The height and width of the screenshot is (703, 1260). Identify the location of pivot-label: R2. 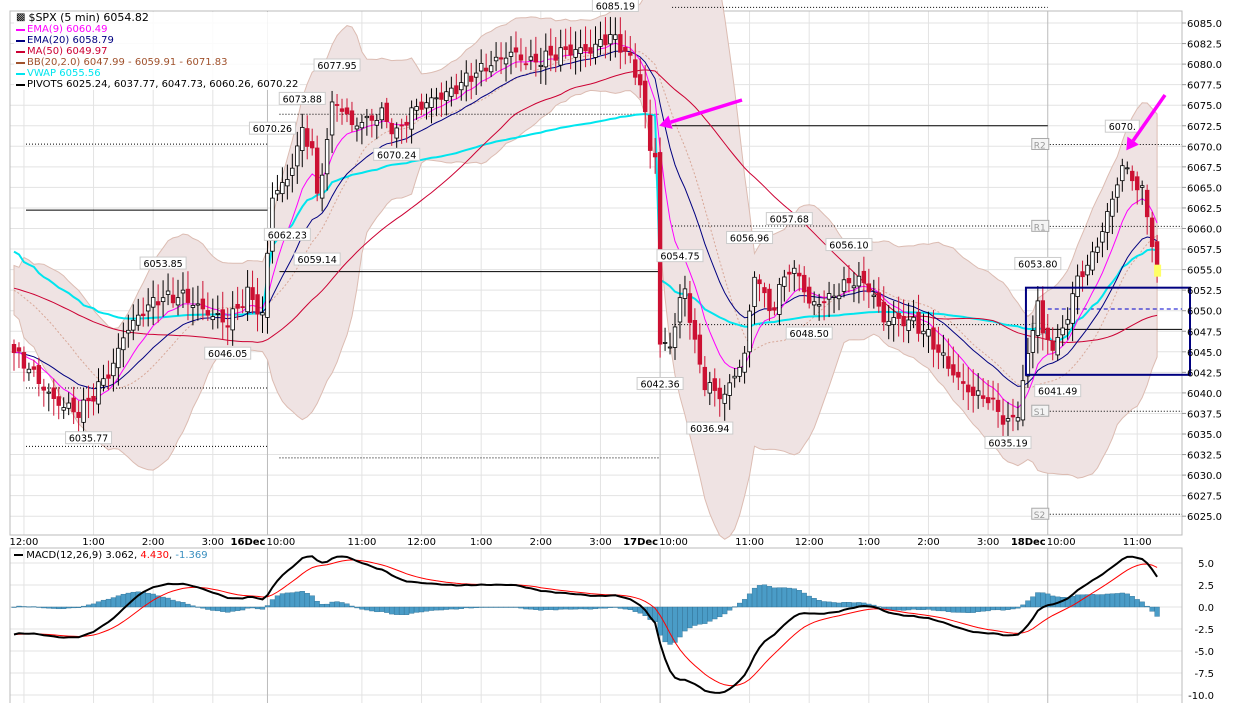
(1040, 146).